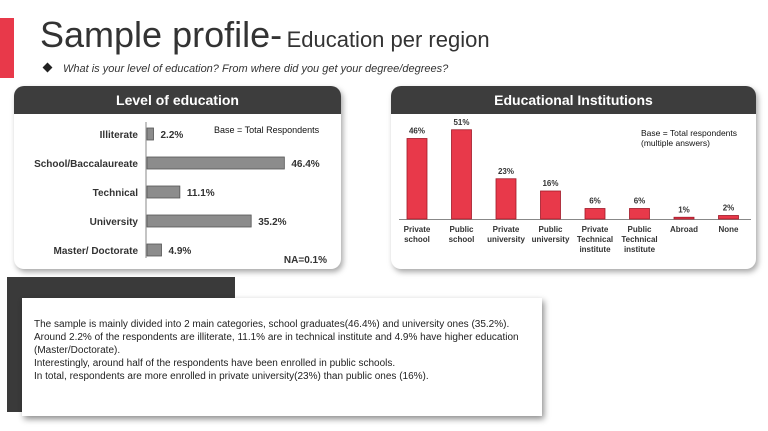  Describe the element at coordinates (689, 133) in the screenshot. I see `base-note: Base = Total respondents` at that location.